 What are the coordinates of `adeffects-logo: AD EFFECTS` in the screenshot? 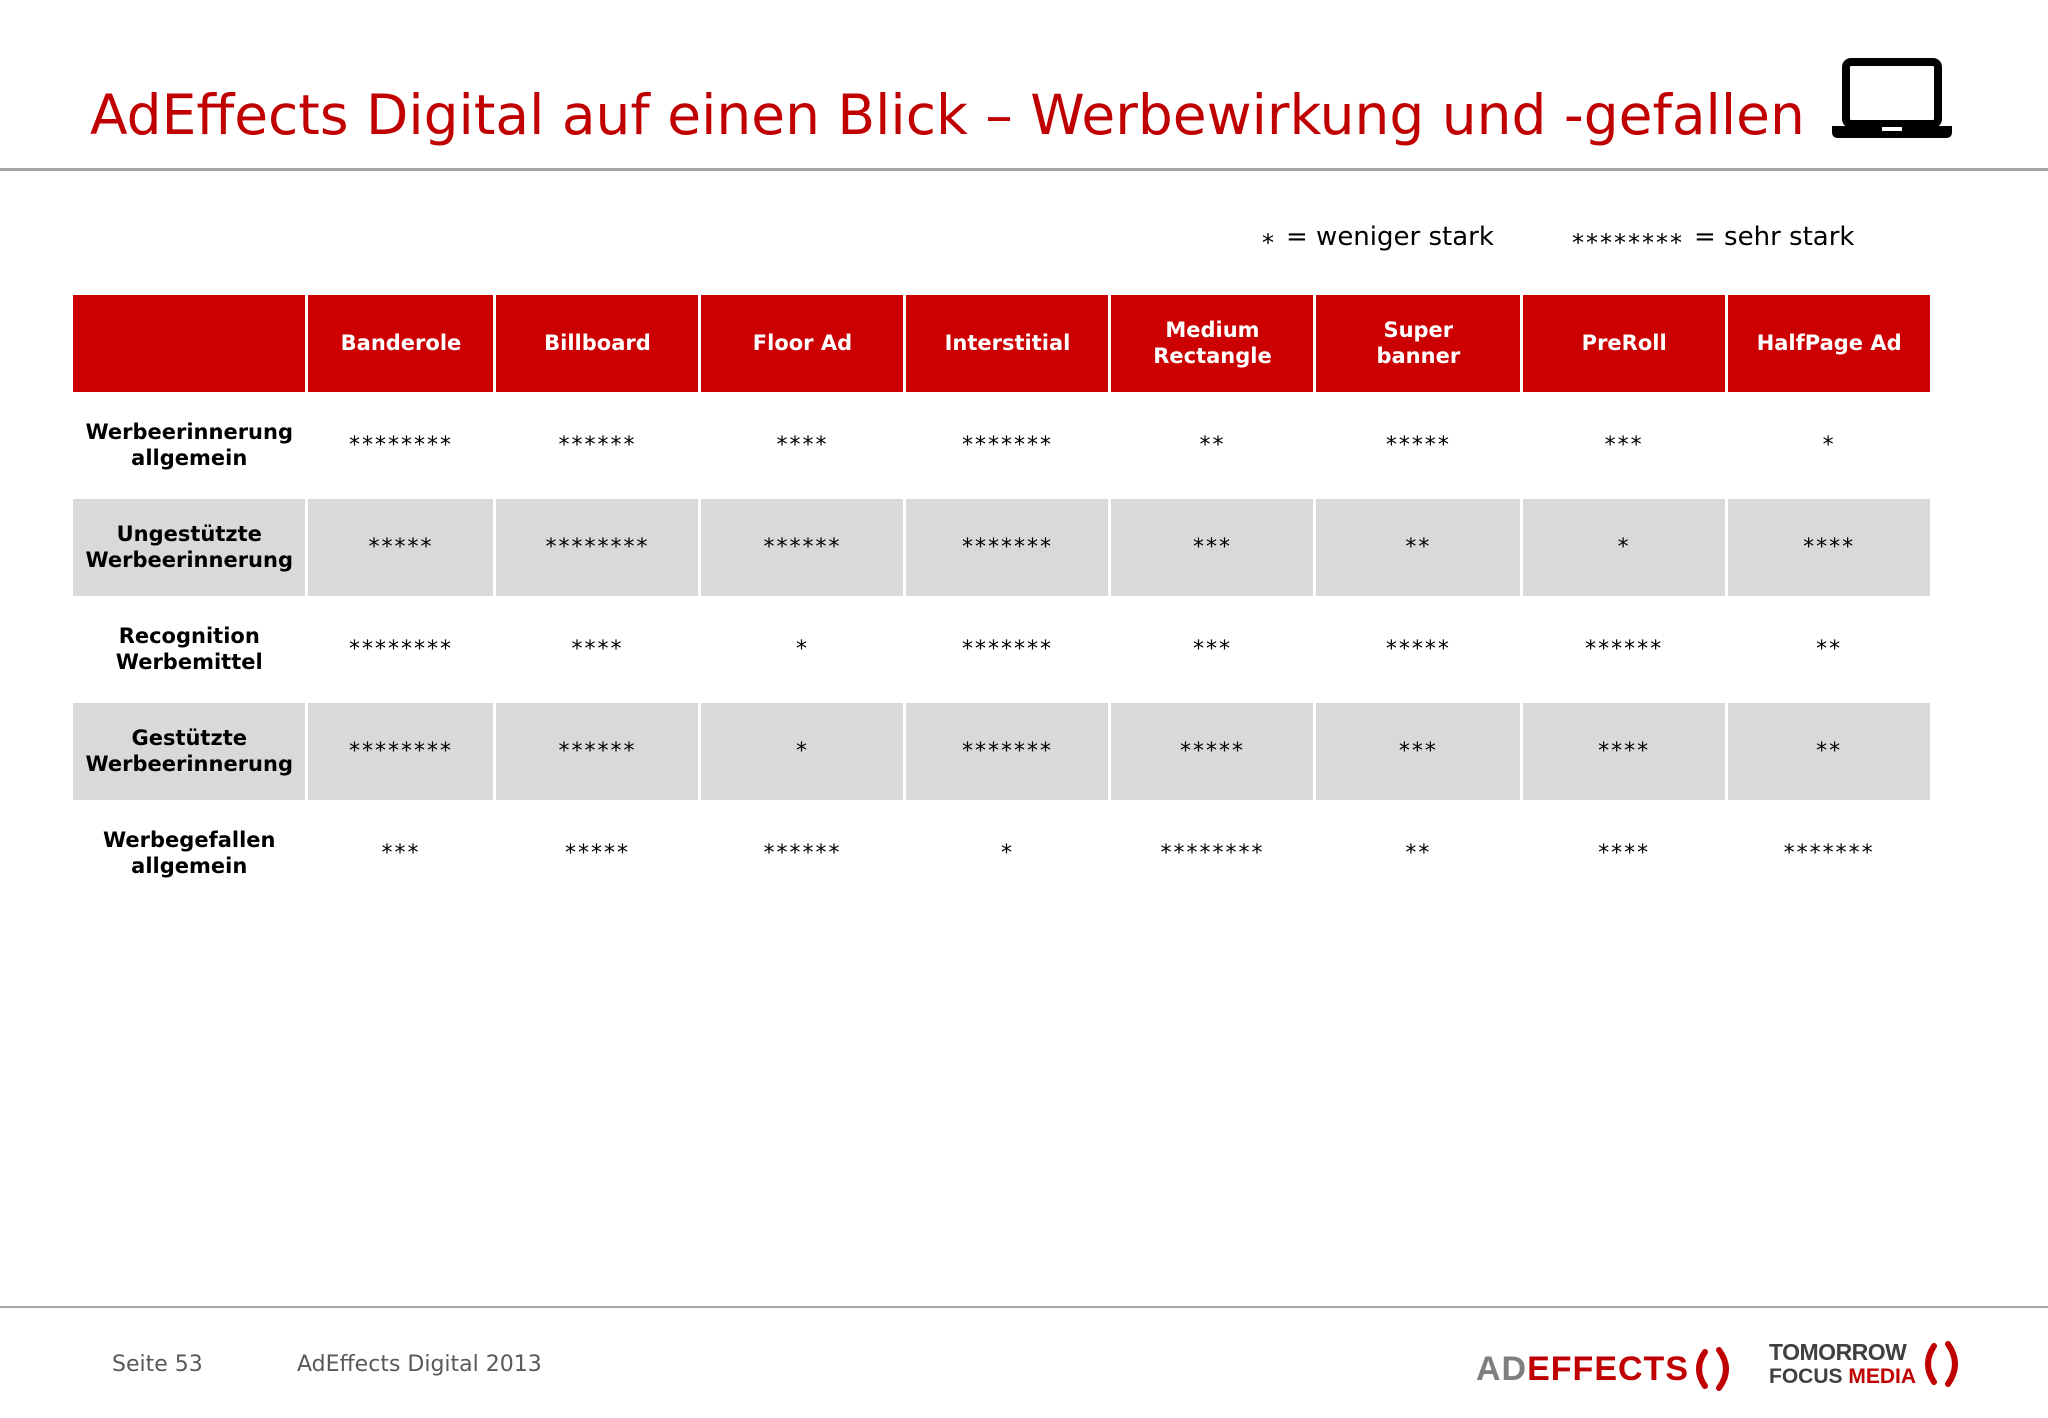 It's located at (1606, 1369).